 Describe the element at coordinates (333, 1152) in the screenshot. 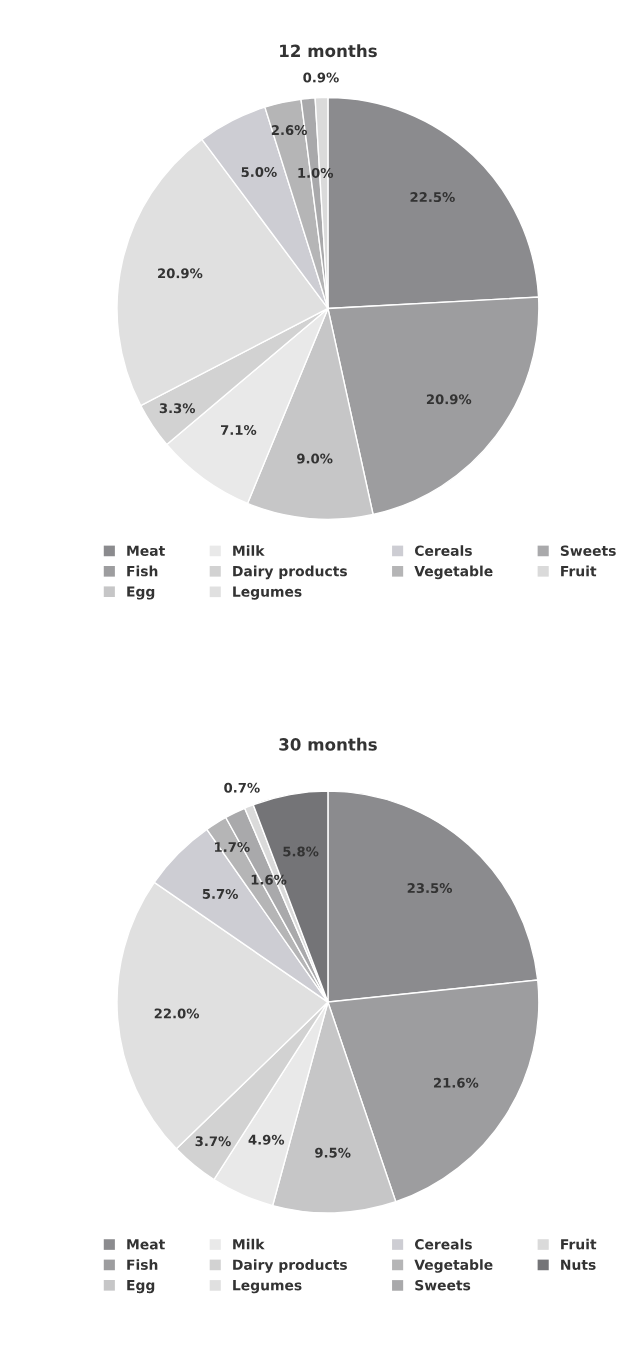

I see `data-label: 9.5%` at that location.